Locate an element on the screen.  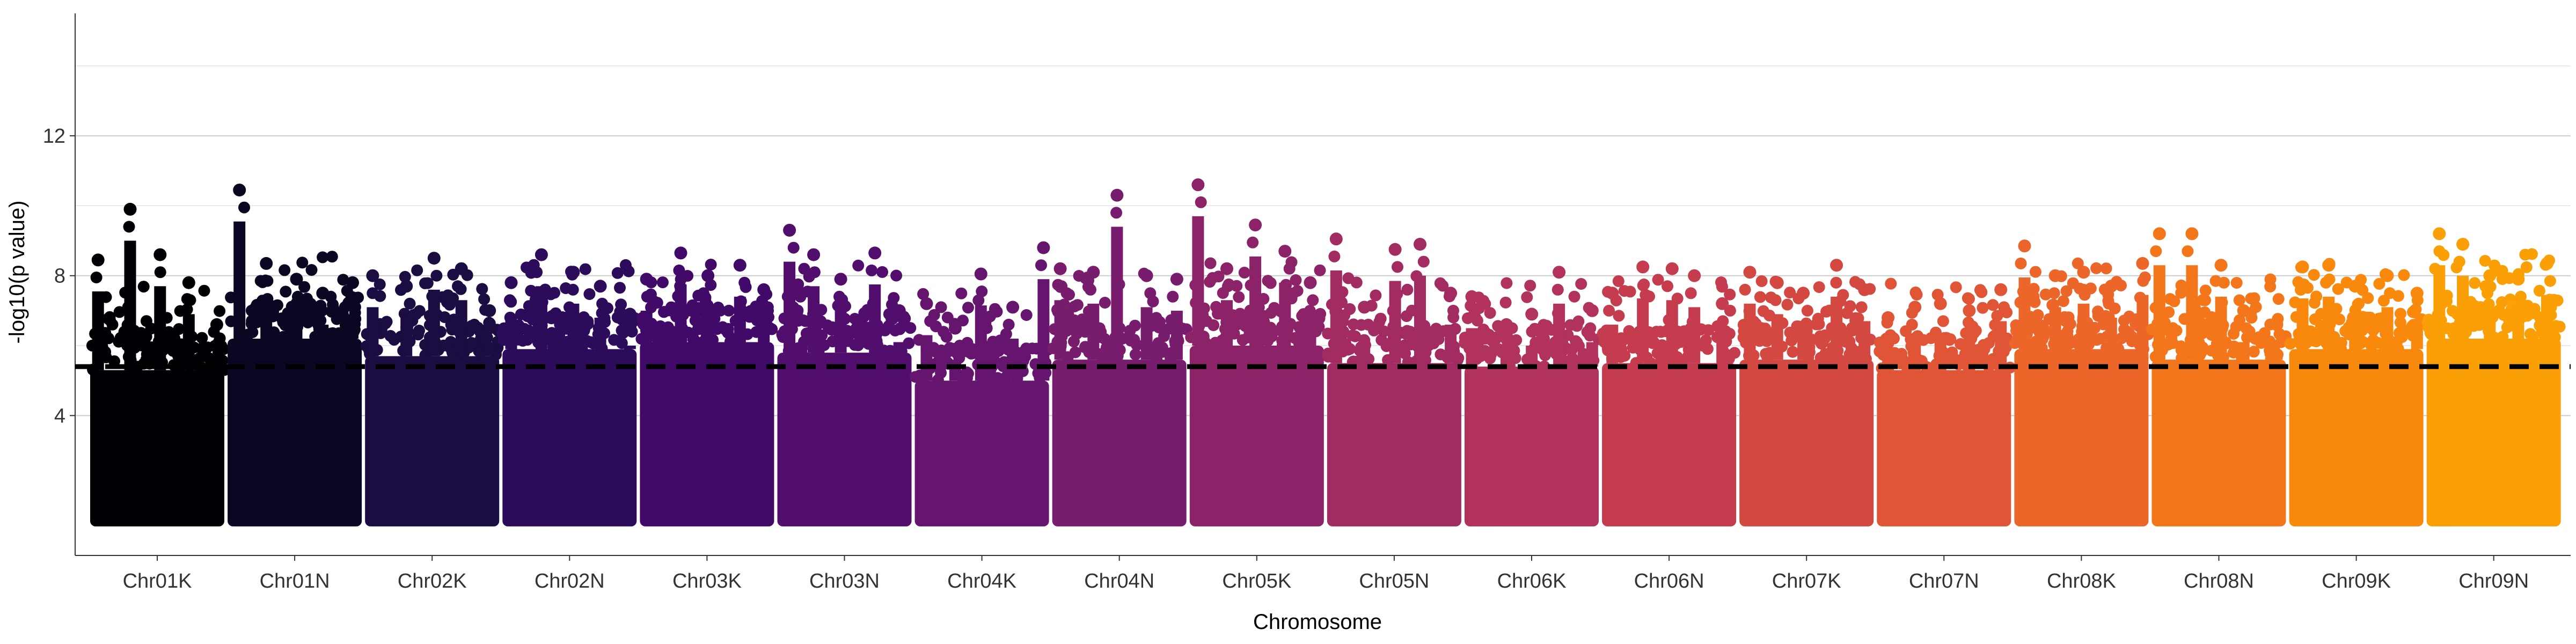
x-tick-label: Chr01N is located at coordinates (295, 581).